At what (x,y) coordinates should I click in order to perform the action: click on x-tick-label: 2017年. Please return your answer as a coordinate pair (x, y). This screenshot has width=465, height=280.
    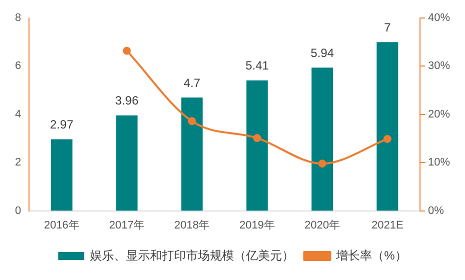
    Looking at the image, I should click on (127, 225).